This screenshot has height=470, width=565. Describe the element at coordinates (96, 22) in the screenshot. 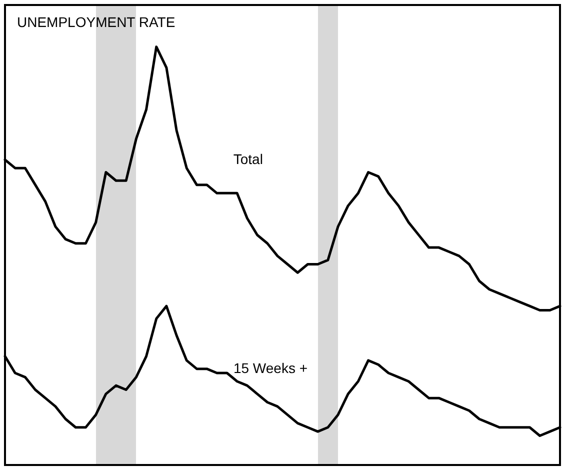

I see `chart-title: UNEMPLOYMENT RATE` at that location.